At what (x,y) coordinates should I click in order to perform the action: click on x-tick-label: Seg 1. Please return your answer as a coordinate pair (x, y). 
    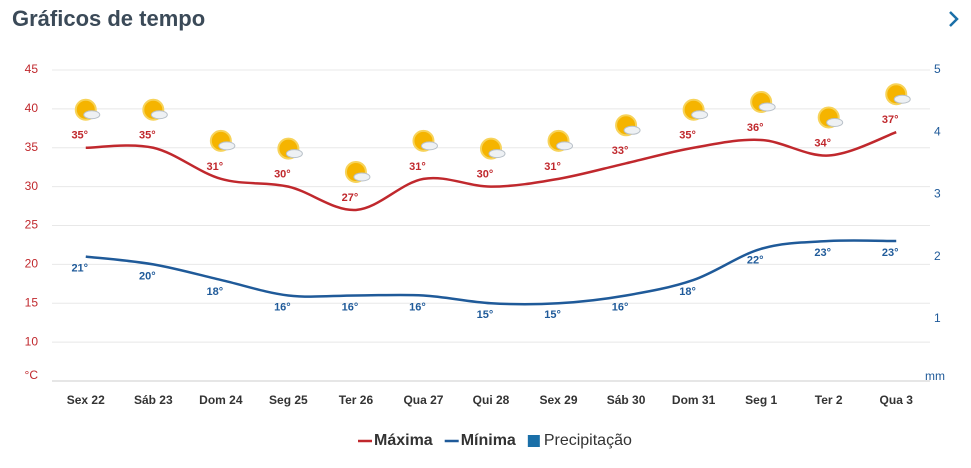
    Looking at the image, I should click on (761, 400).